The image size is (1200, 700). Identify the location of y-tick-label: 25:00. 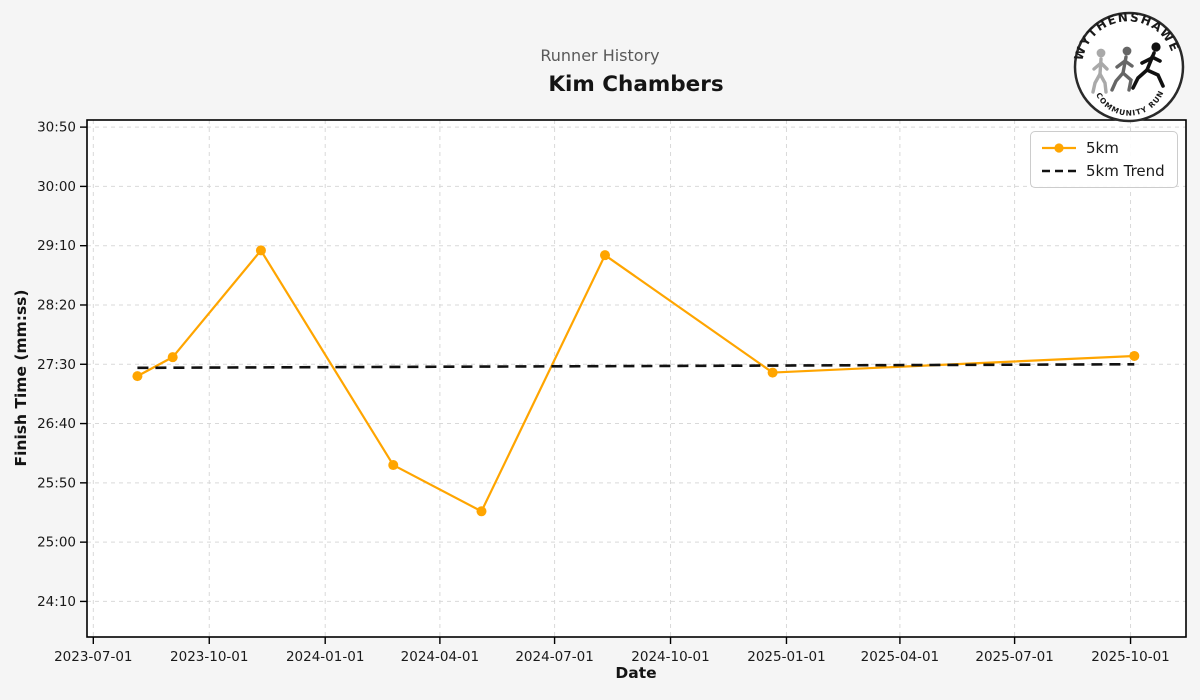
(56, 543).